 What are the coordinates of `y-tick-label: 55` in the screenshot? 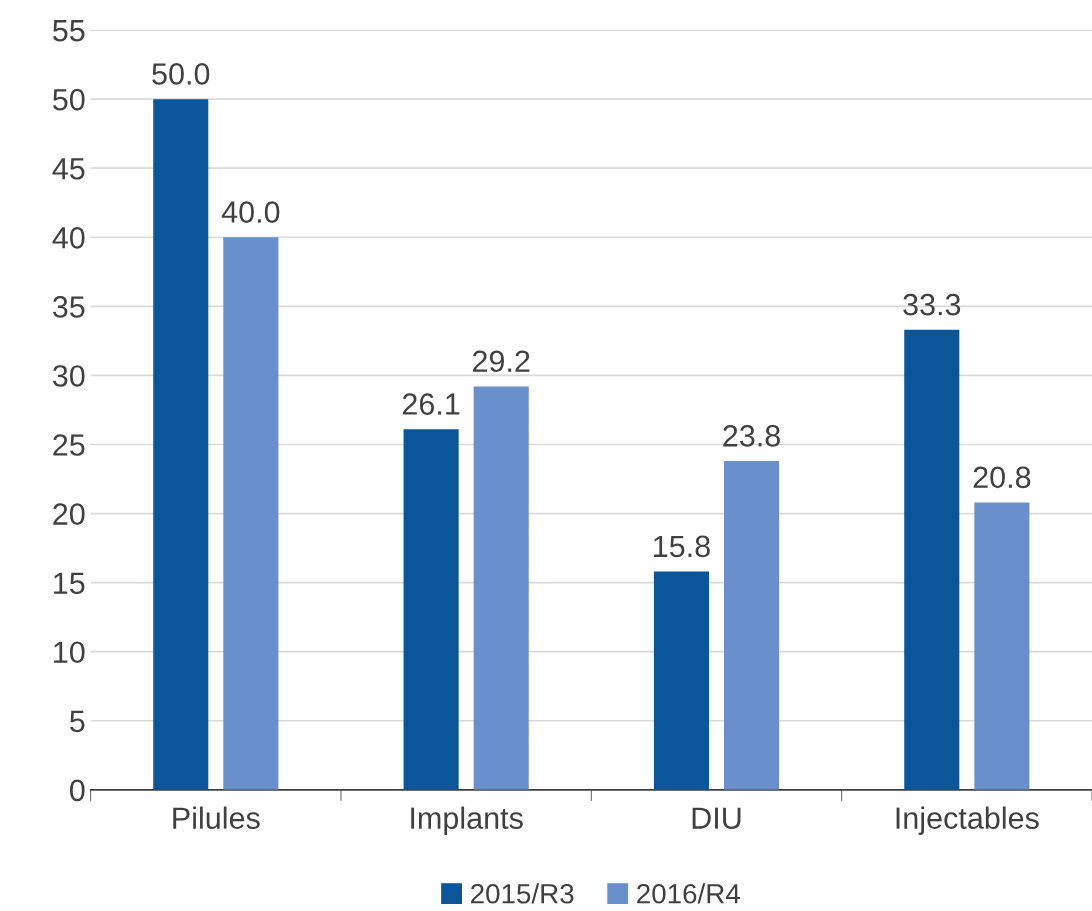 It's located at (69, 31).